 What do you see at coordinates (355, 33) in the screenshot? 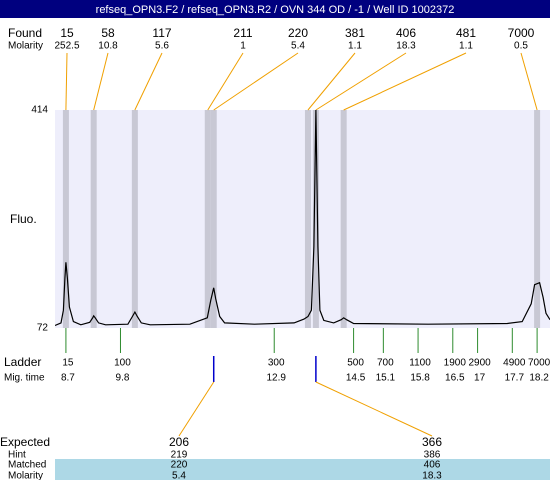
I see `found-size: 381` at bounding box center [355, 33].